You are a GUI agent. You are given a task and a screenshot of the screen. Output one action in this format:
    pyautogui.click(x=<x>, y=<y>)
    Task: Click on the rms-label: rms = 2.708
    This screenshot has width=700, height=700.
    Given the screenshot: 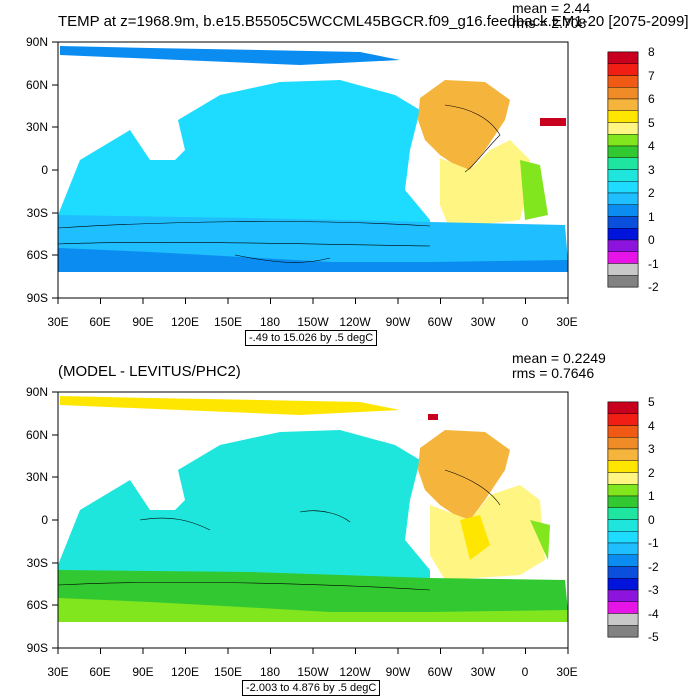 What is the action you would take?
    pyautogui.click(x=549, y=23)
    